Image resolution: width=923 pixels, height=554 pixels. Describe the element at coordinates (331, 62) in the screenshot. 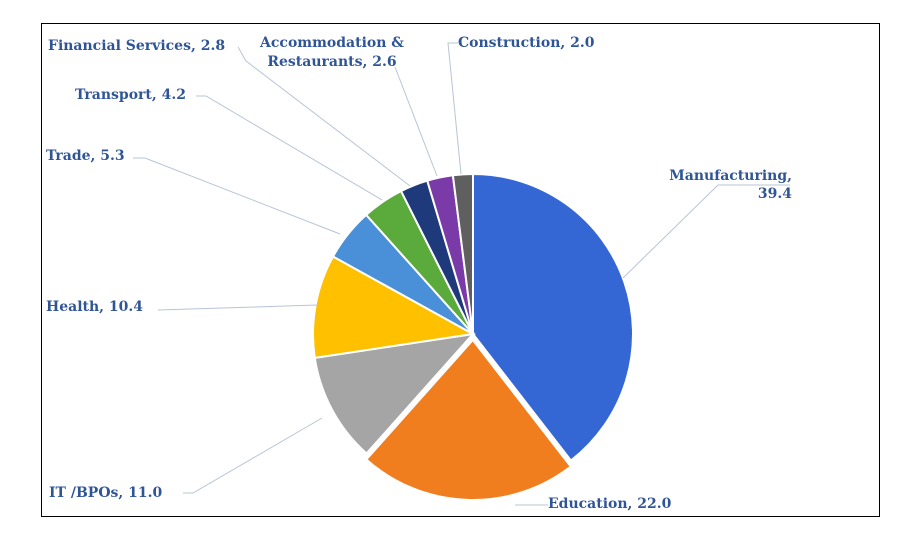

I see `data-label-accommodation-restaurants-line-2: Restaurants, 2.6` at that location.